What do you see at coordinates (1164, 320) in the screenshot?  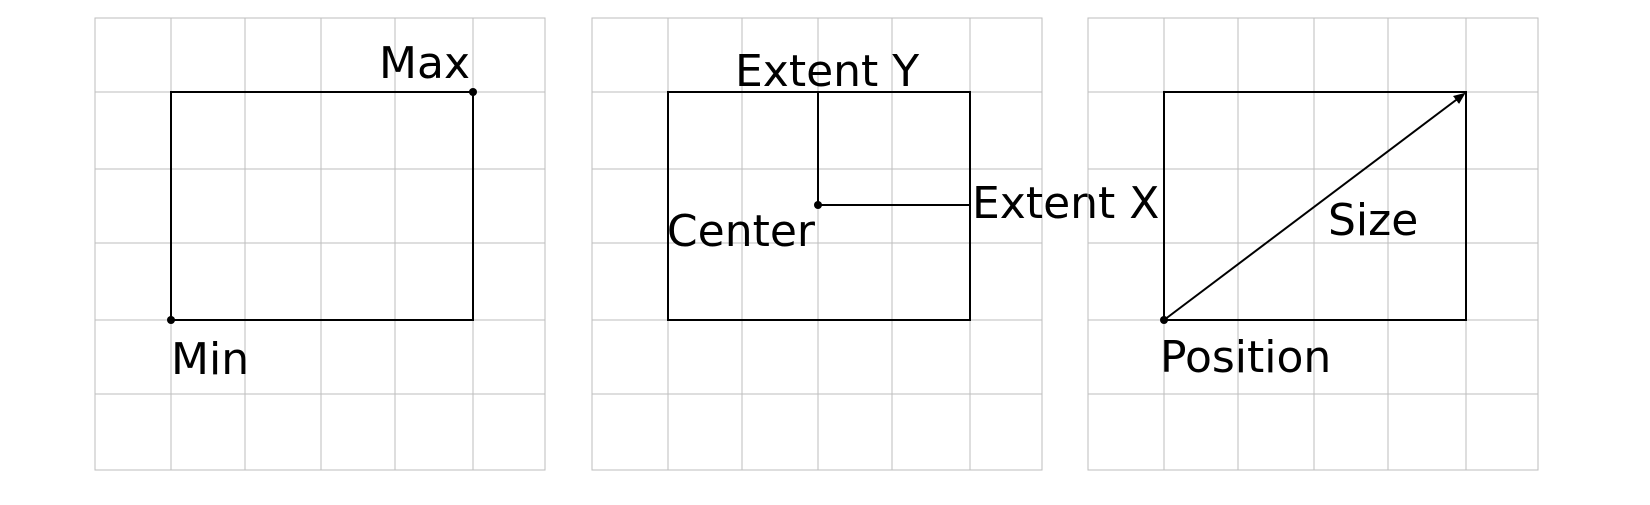 I see `position-point` at bounding box center [1164, 320].